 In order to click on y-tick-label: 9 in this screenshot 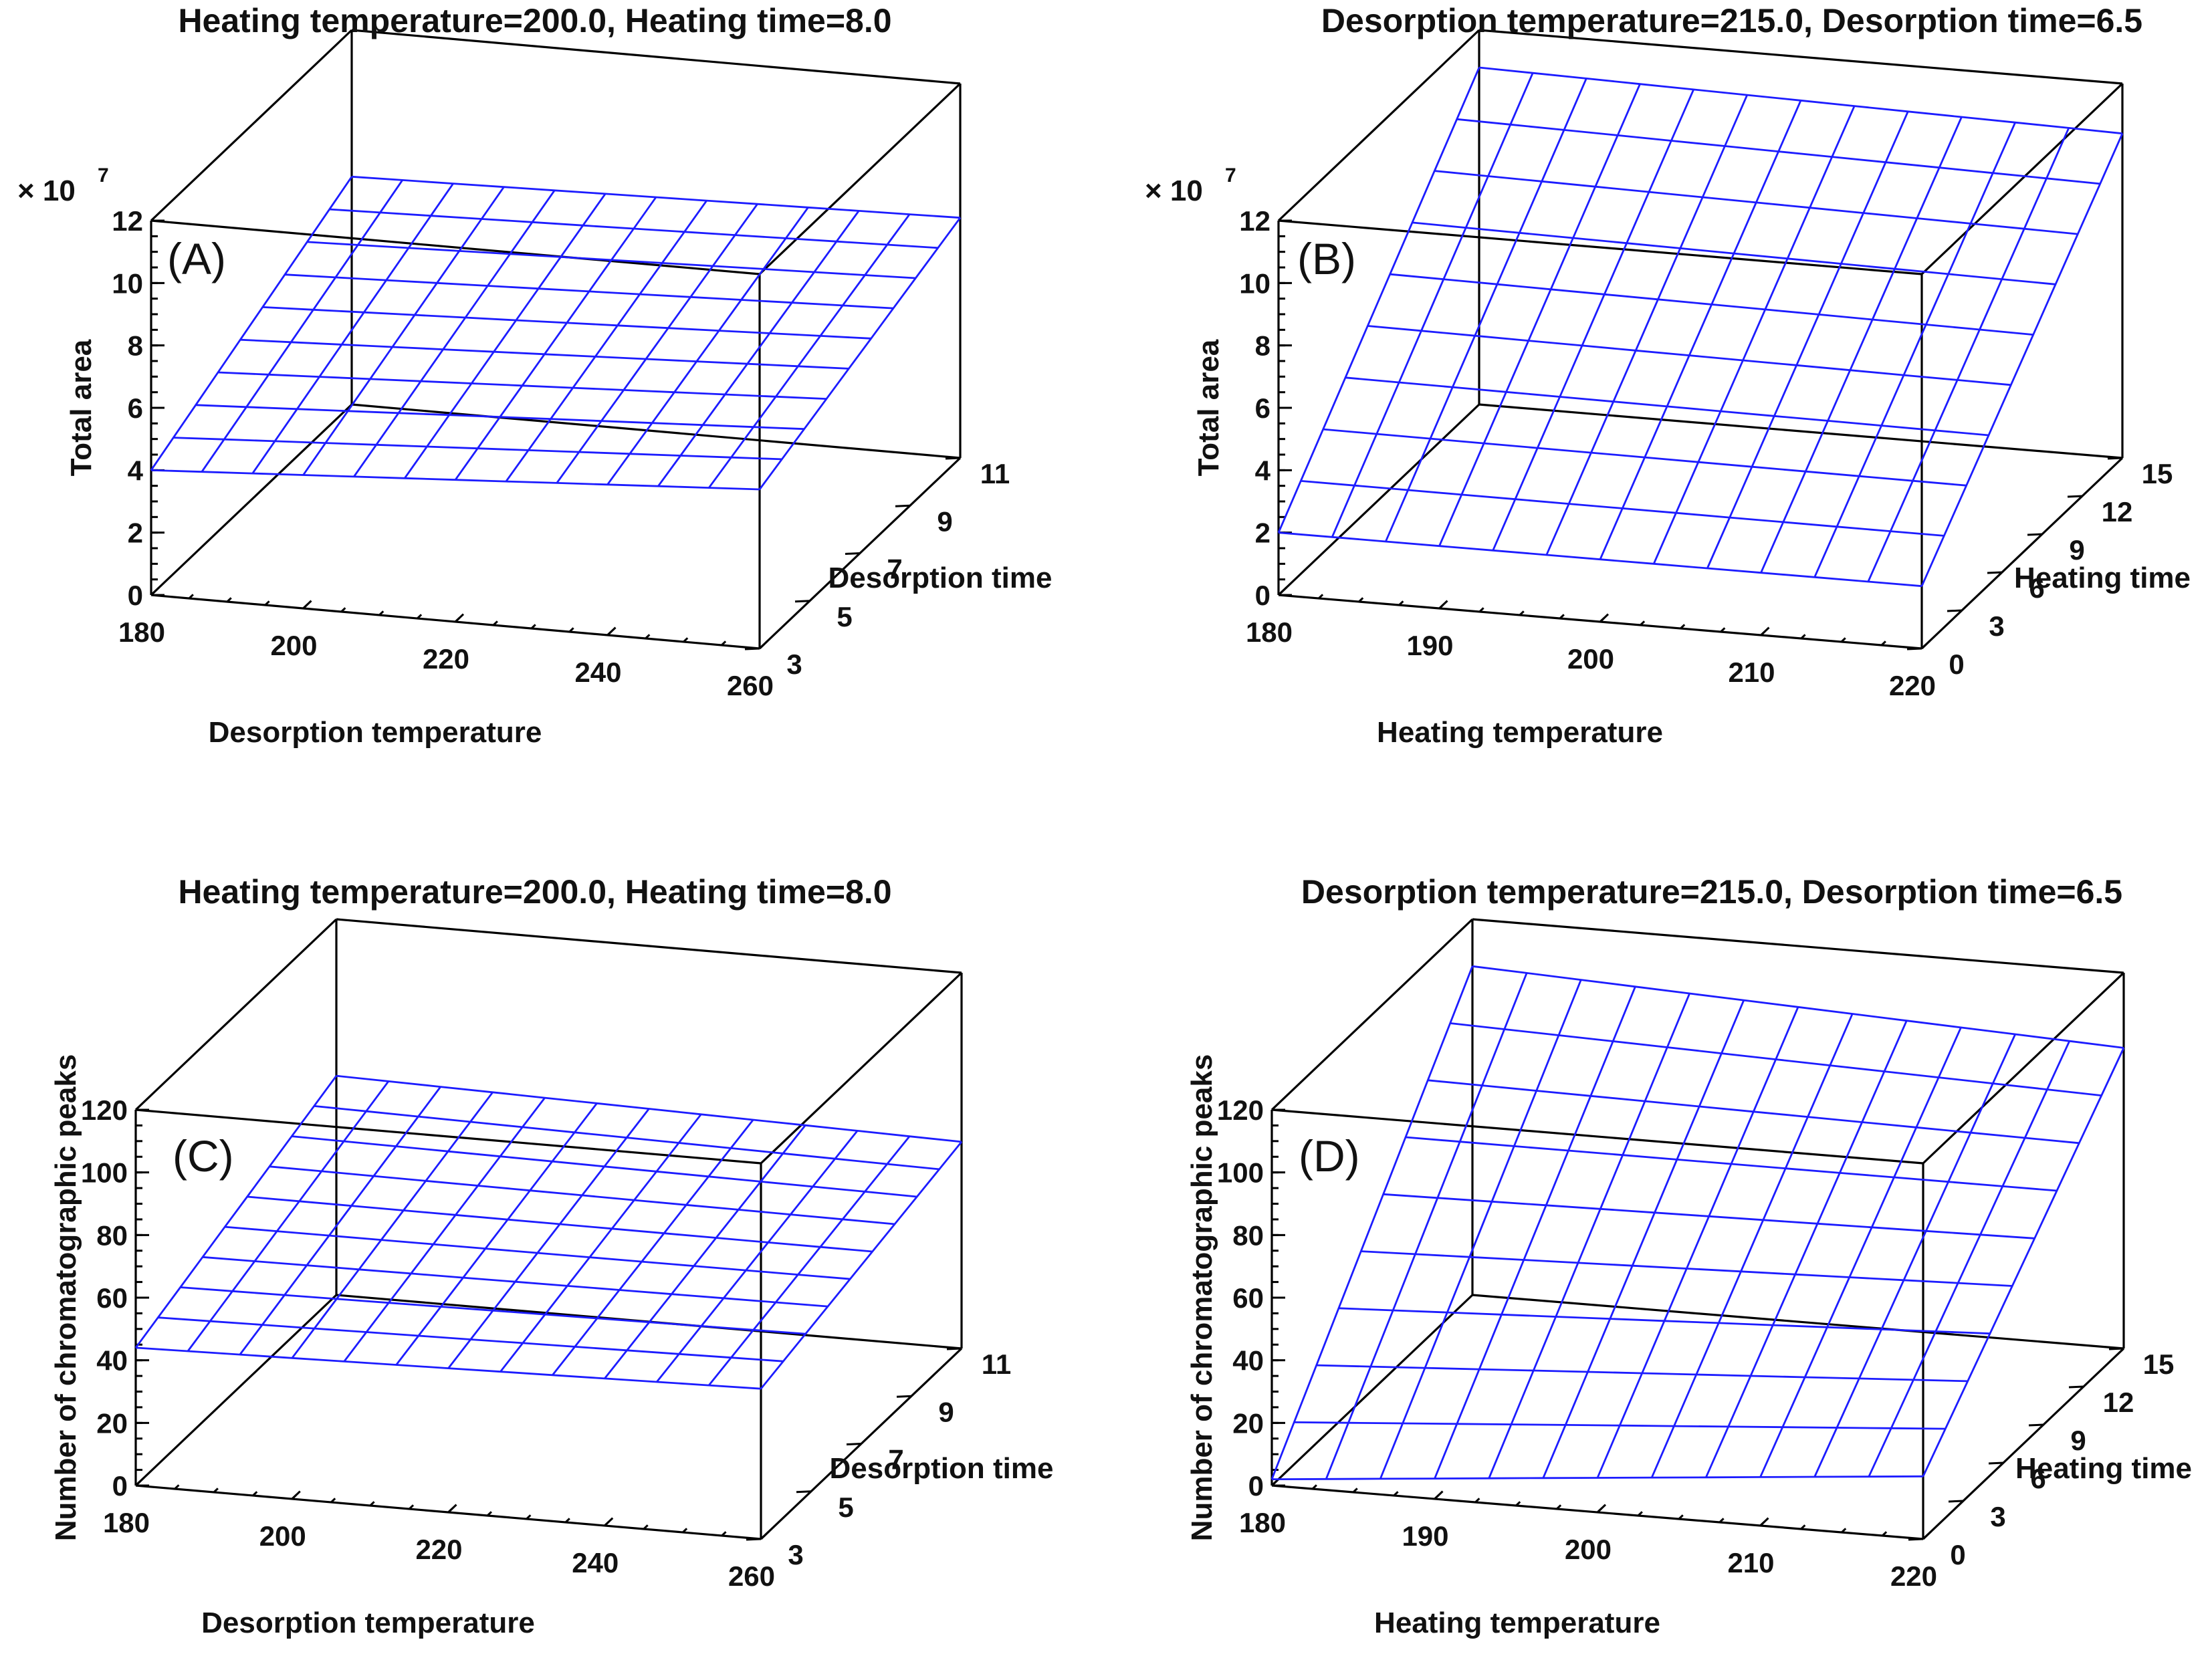, I will do `click(944, 521)`.